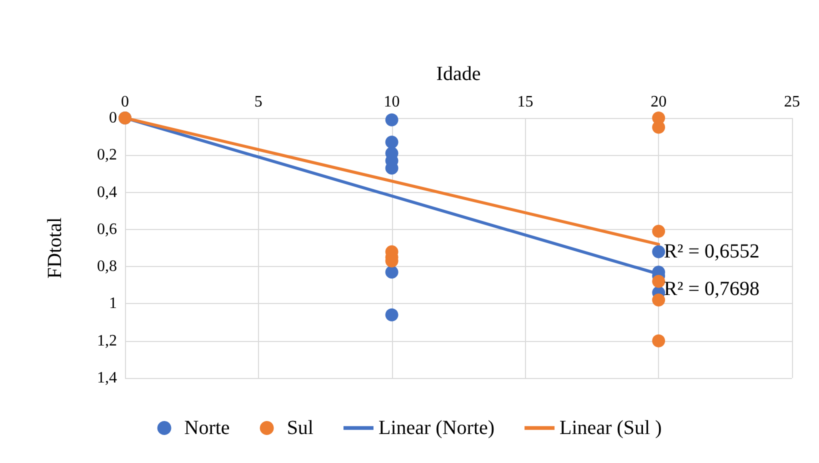 Image resolution: width=819 pixels, height=463 pixels. What do you see at coordinates (207, 428) in the screenshot?
I see `legend-label: Norte` at bounding box center [207, 428].